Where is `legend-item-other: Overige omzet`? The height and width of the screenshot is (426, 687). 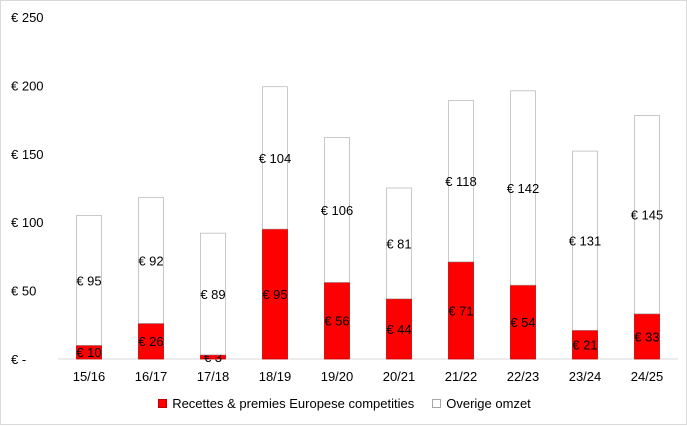 legend-item-other: Overige omzet is located at coordinates (481, 403).